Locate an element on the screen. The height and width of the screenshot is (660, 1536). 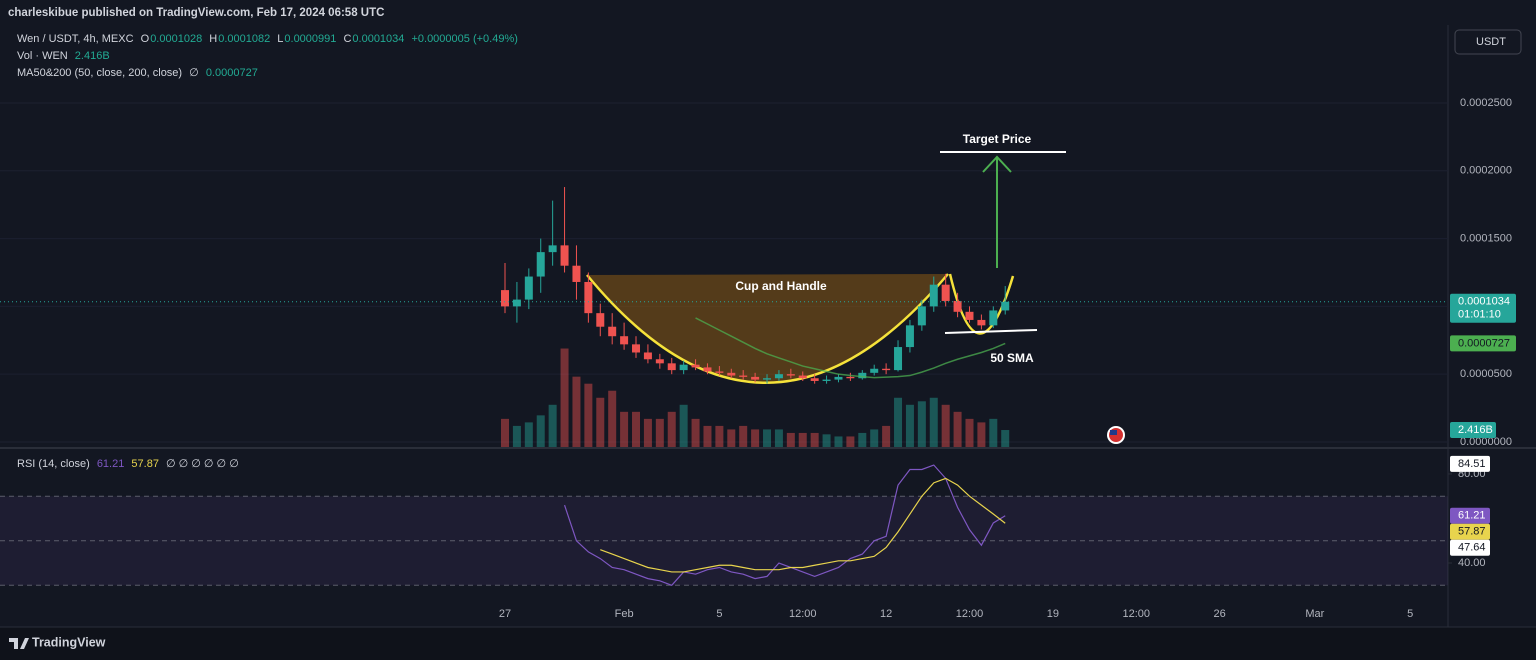
last-price-box is located at coordinates (1483, 308).